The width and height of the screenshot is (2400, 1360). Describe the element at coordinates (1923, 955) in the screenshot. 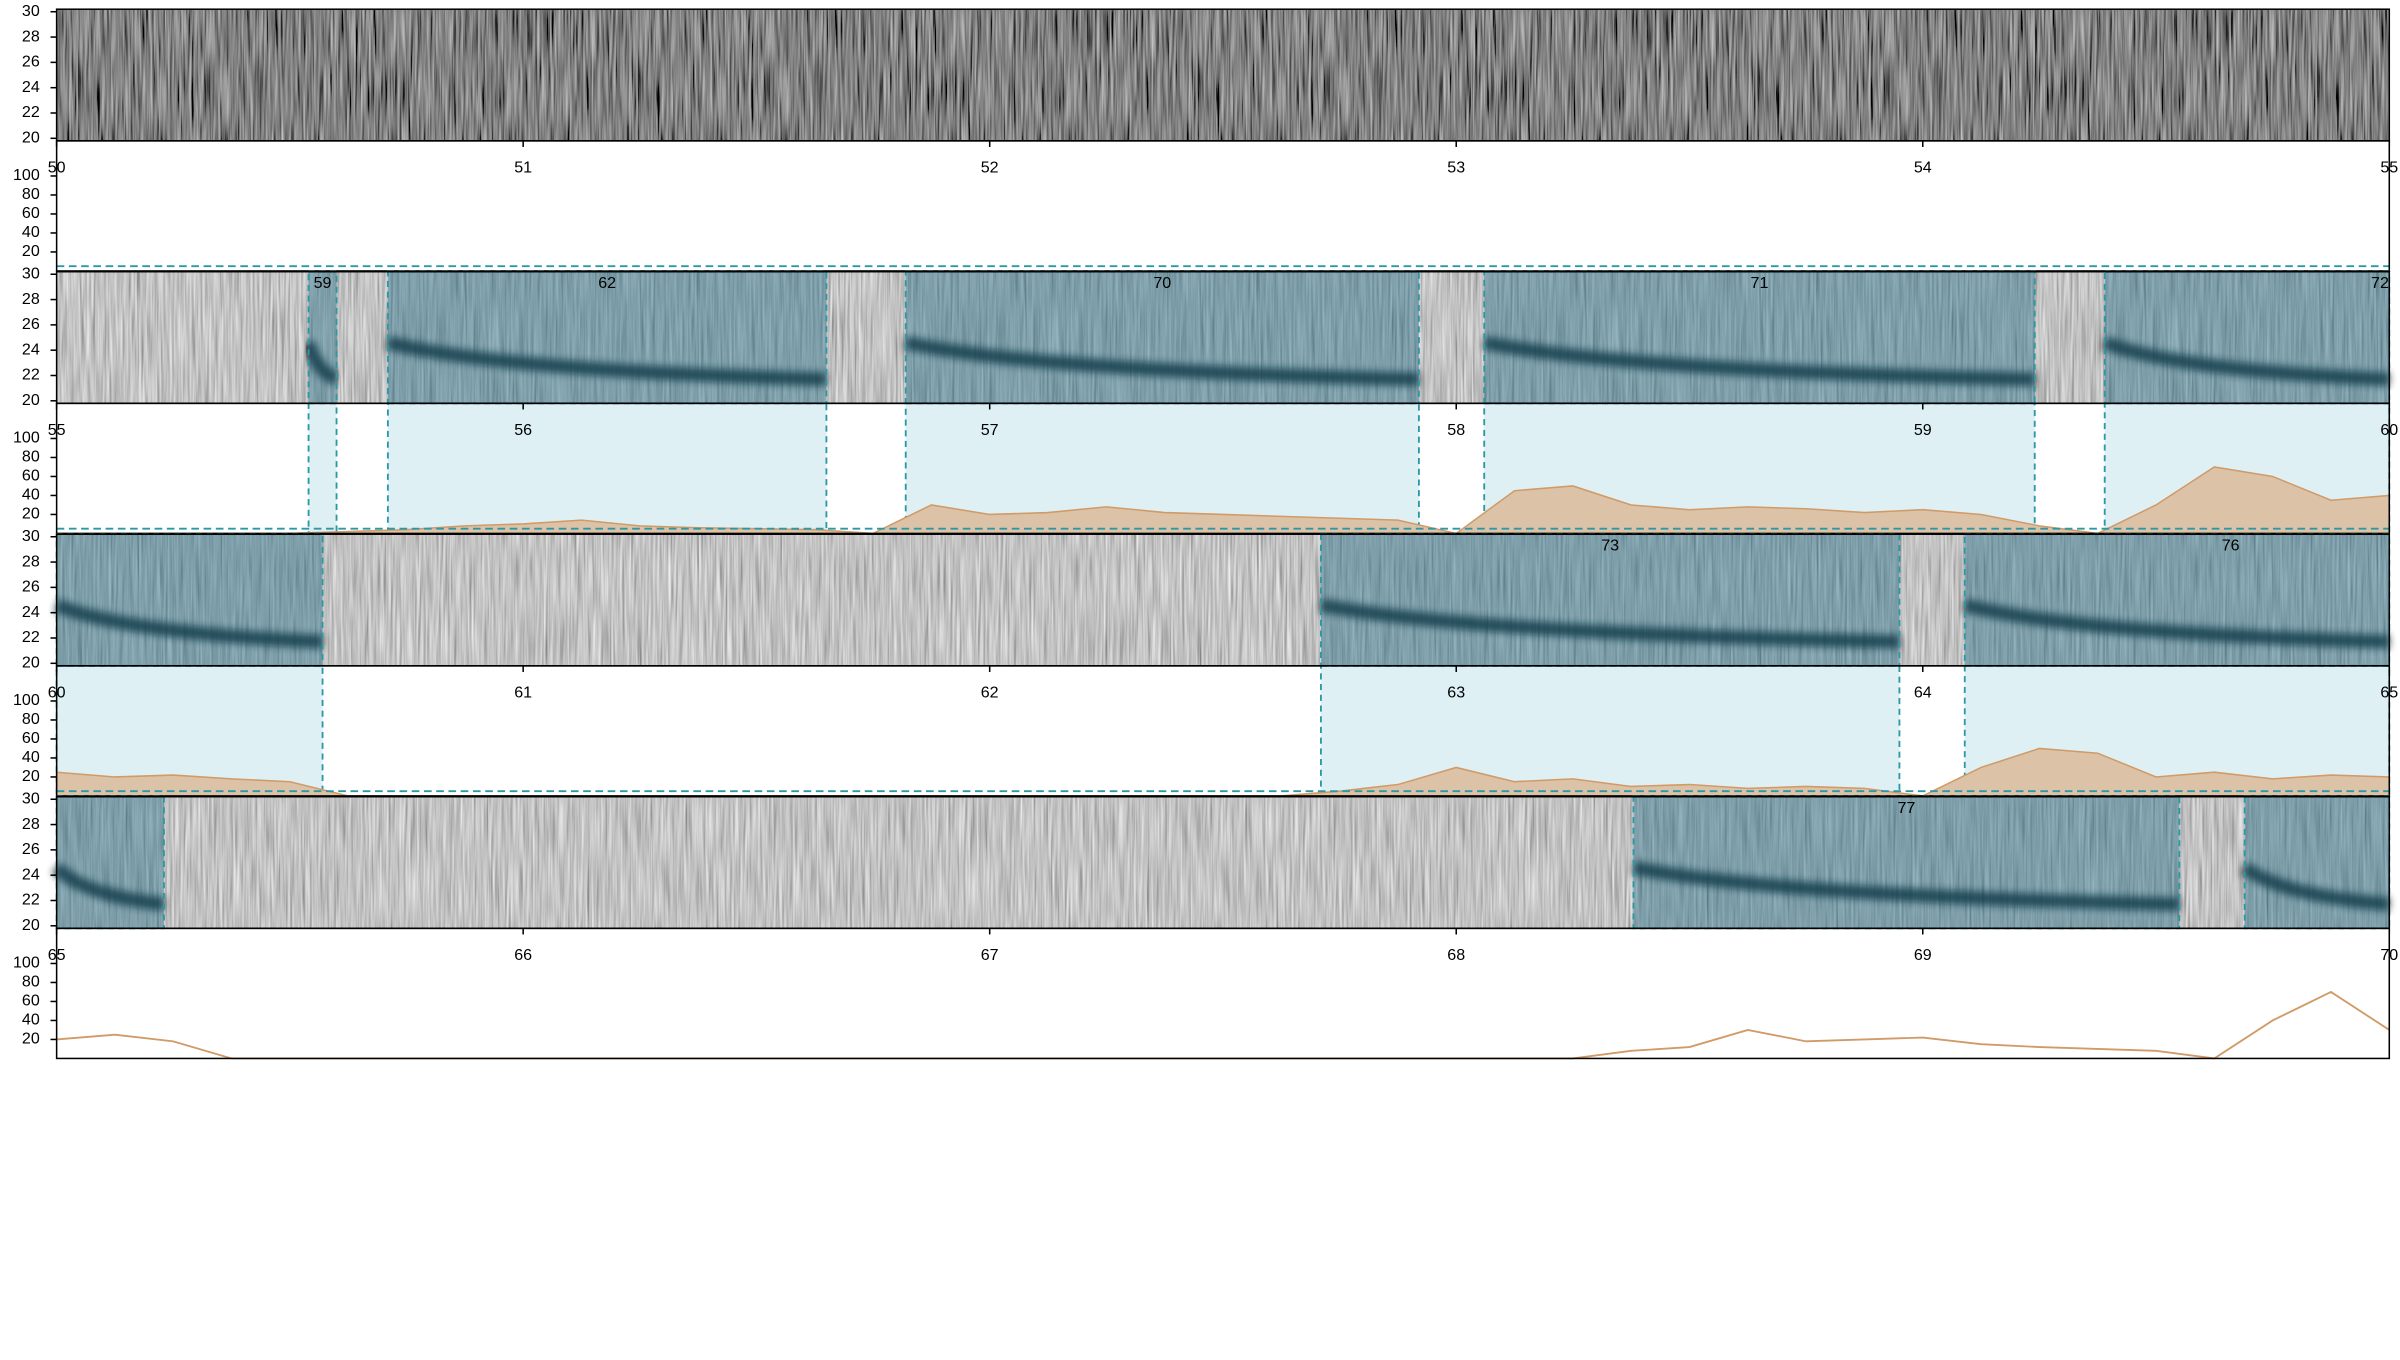

I see `time-tick-label: 69` at that location.